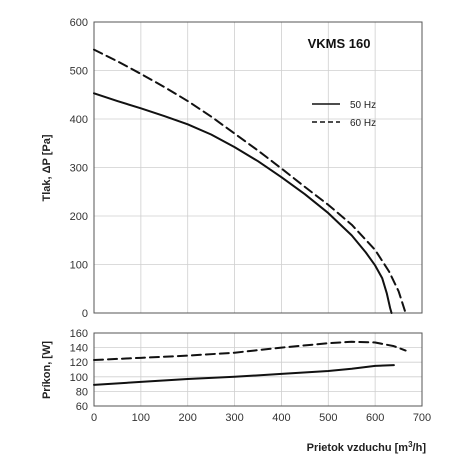 This screenshot has height=470, width=470. I want to click on x-tick-label: 100, so click(141, 418).